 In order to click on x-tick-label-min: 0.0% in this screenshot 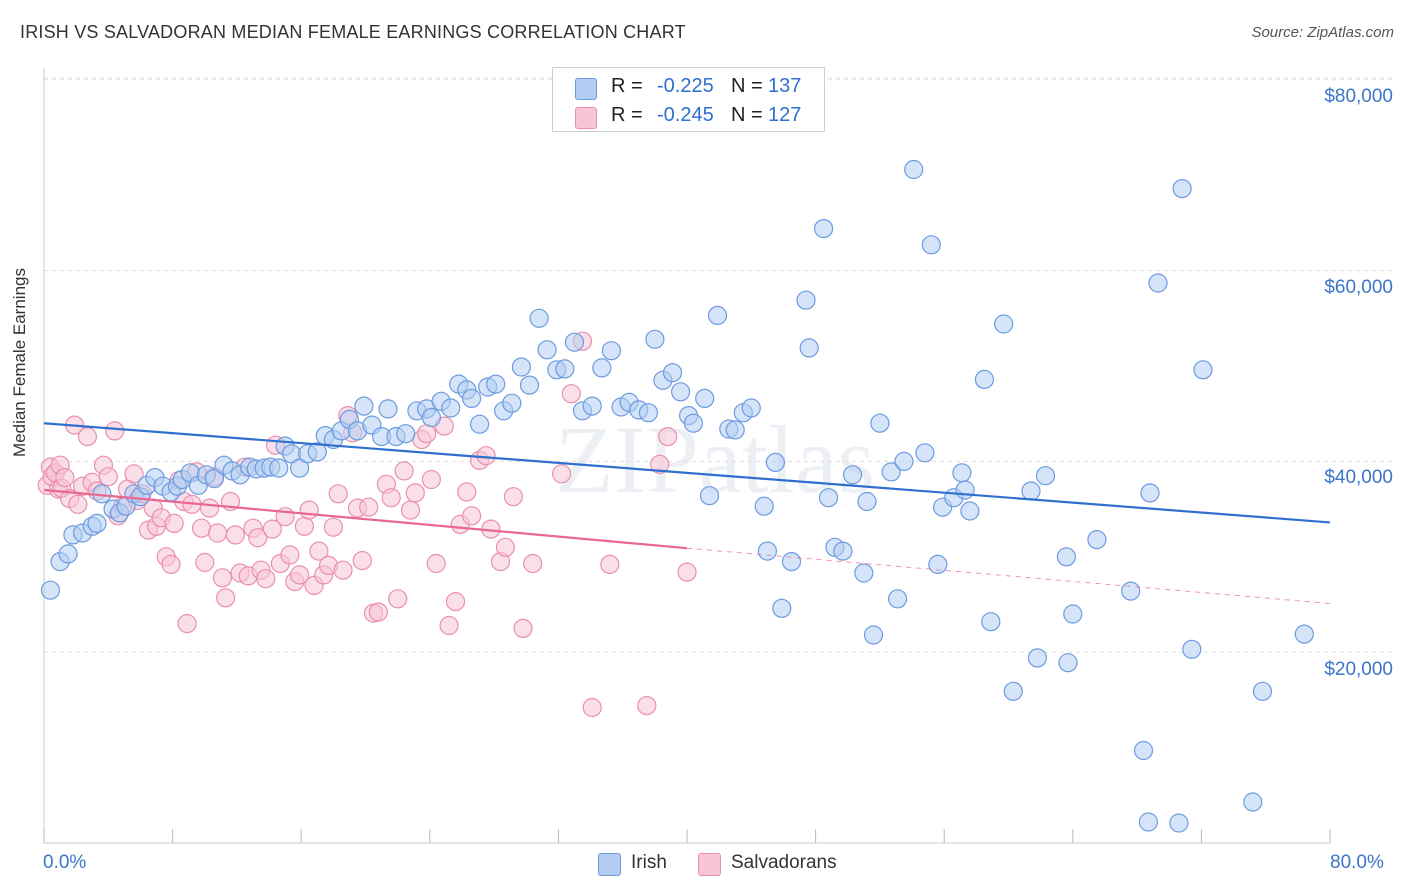, I will do `click(65, 862)`.